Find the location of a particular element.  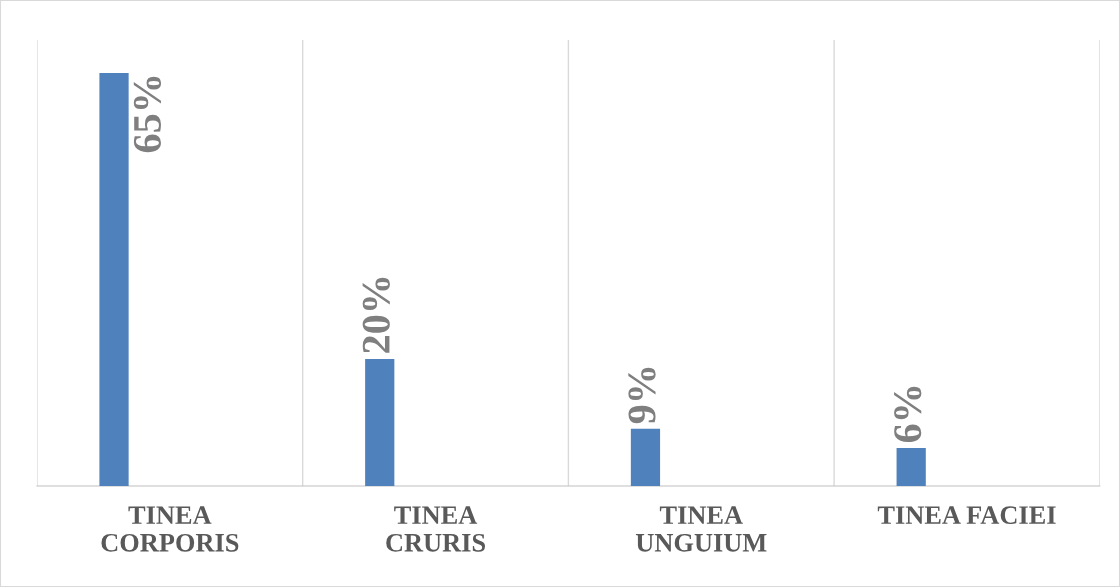

x-tick-label: TINEA CORPORIS is located at coordinates (170, 529).